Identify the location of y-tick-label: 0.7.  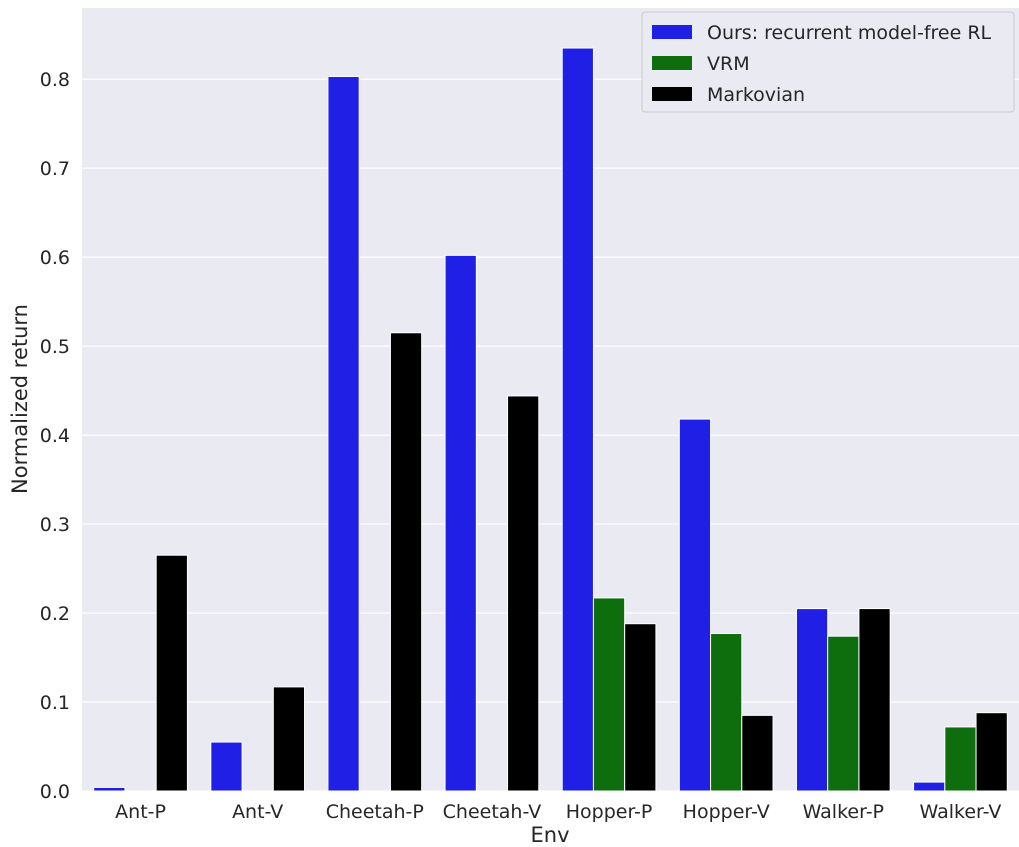
(55, 169).